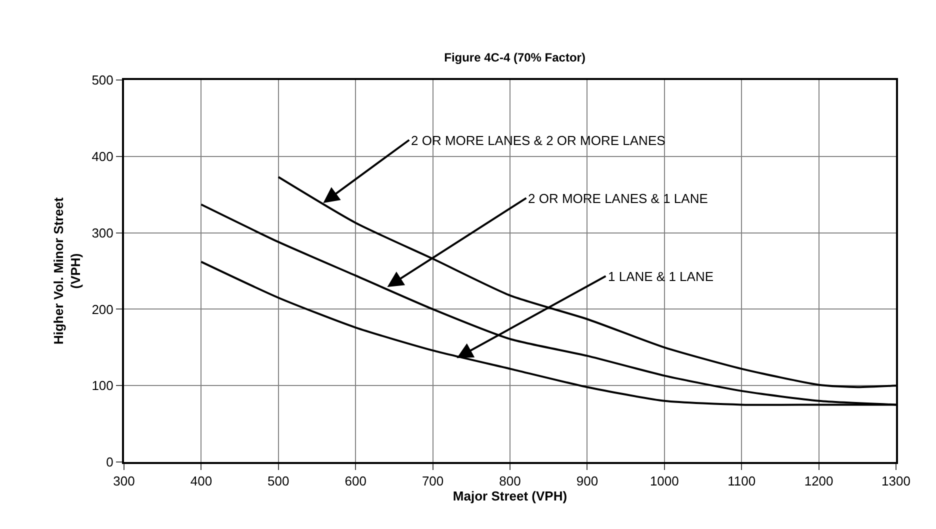  What do you see at coordinates (510, 496) in the screenshot?
I see `x-axis-title: Major Street (VPH)` at bounding box center [510, 496].